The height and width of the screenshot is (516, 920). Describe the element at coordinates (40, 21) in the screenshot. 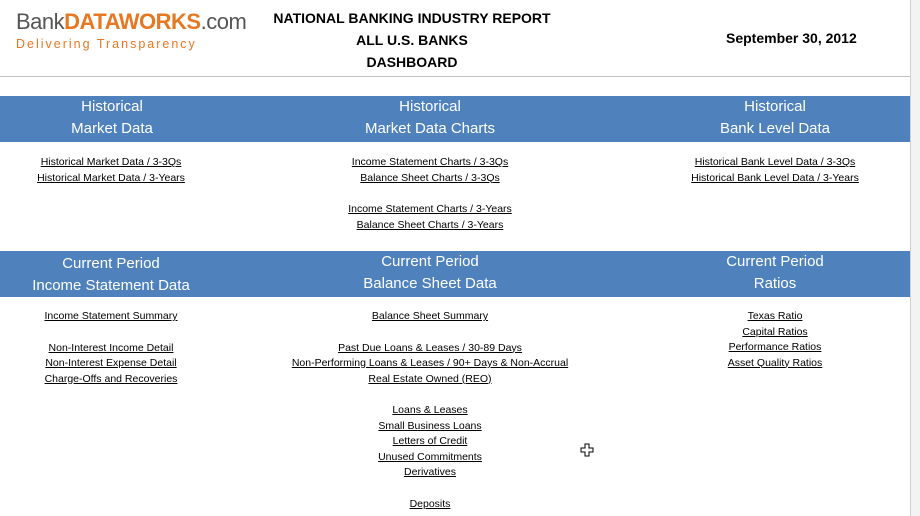

I see `logo-bank-text: Bank` at that location.